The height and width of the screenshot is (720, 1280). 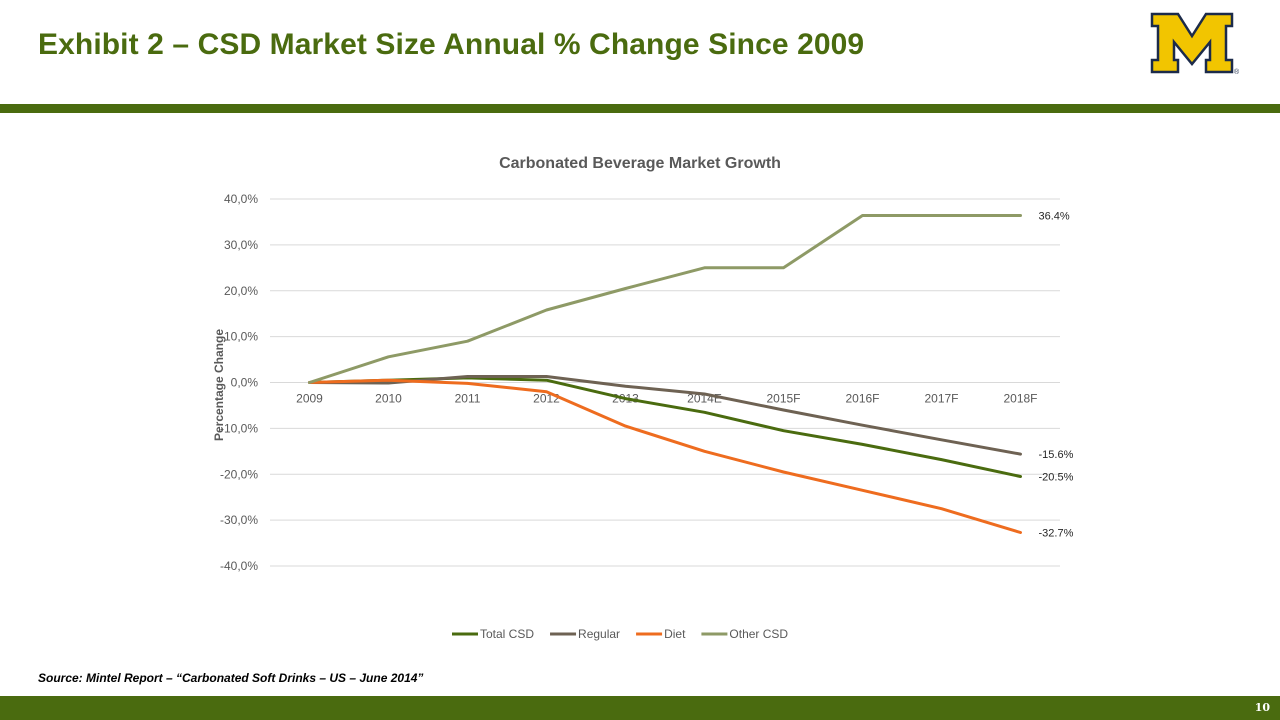 I want to click on legend-item-total-csd: Total CSD, so click(x=493, y=634).